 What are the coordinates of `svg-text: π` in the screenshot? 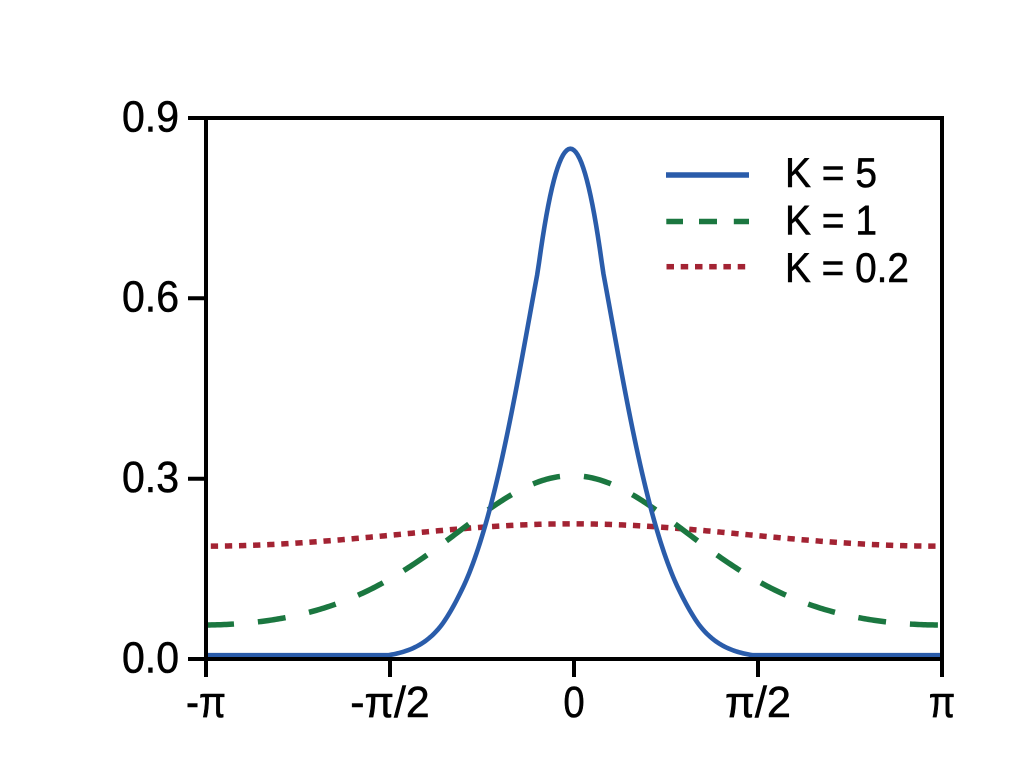 It's located at (942, 702).